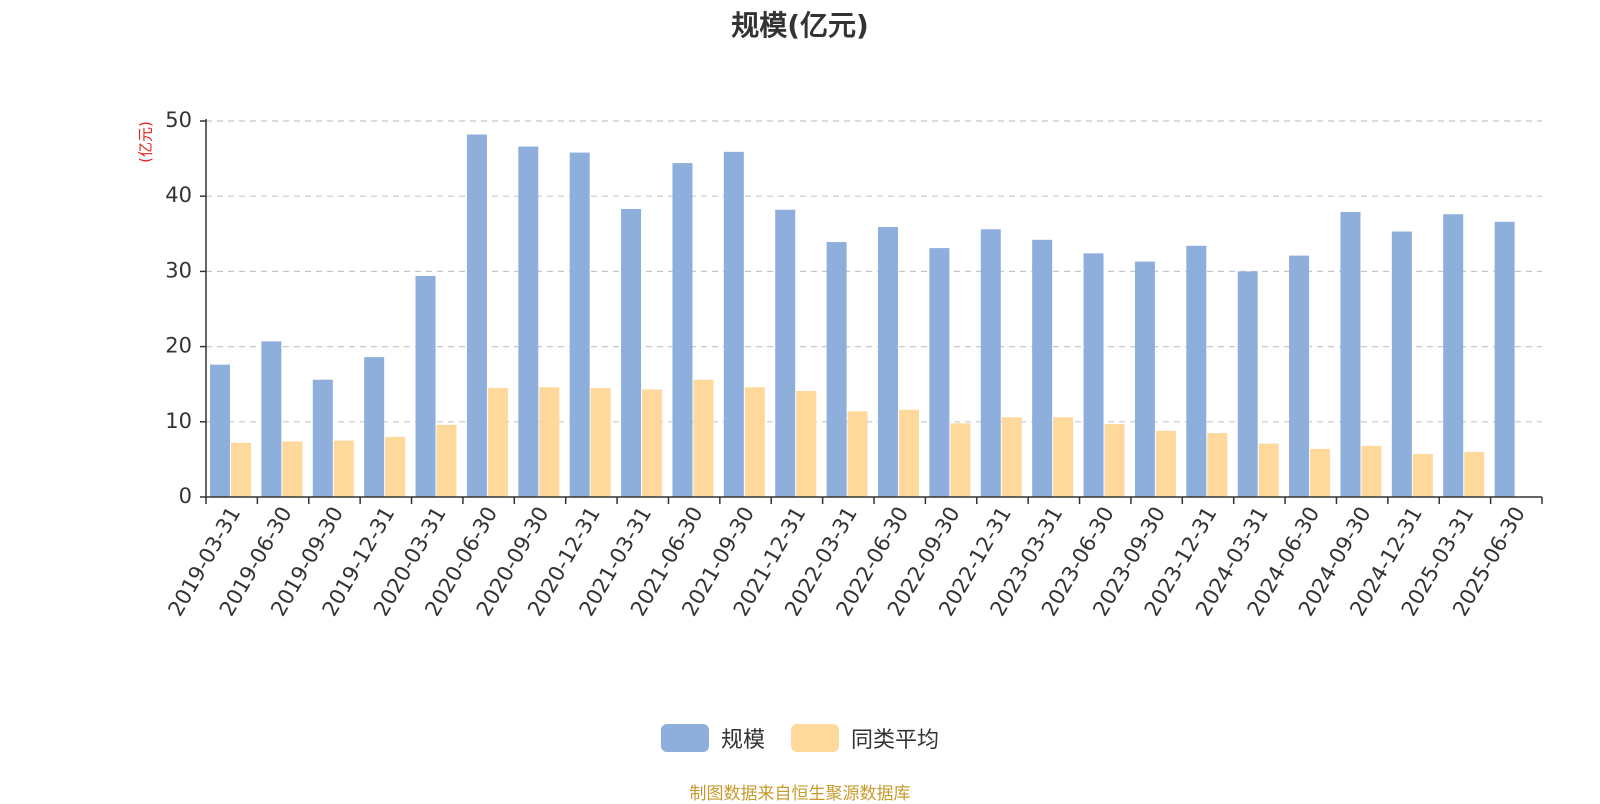 The width and height of the screenshot is (1600, 804). I want to click on legend-label-series-1: 规模, so click(742, 740).